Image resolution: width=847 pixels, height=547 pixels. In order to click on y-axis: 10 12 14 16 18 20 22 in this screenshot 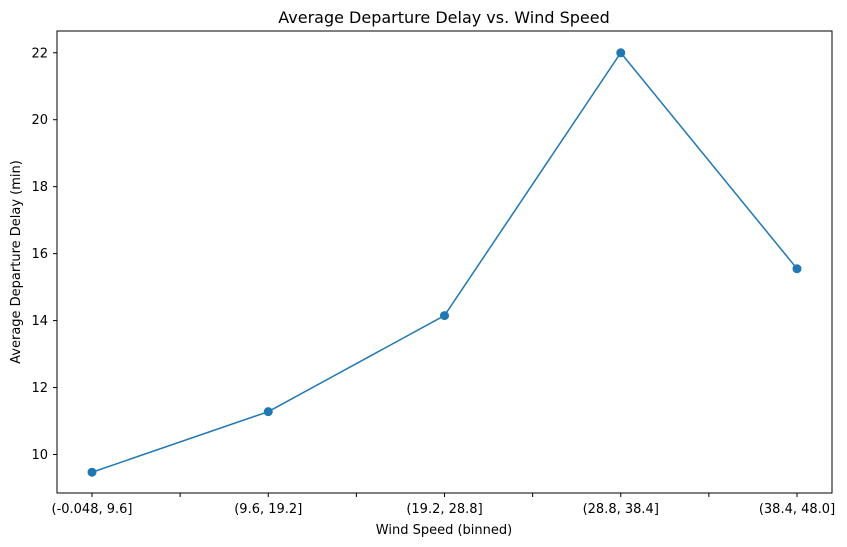, I will do `click(44, 254)`.